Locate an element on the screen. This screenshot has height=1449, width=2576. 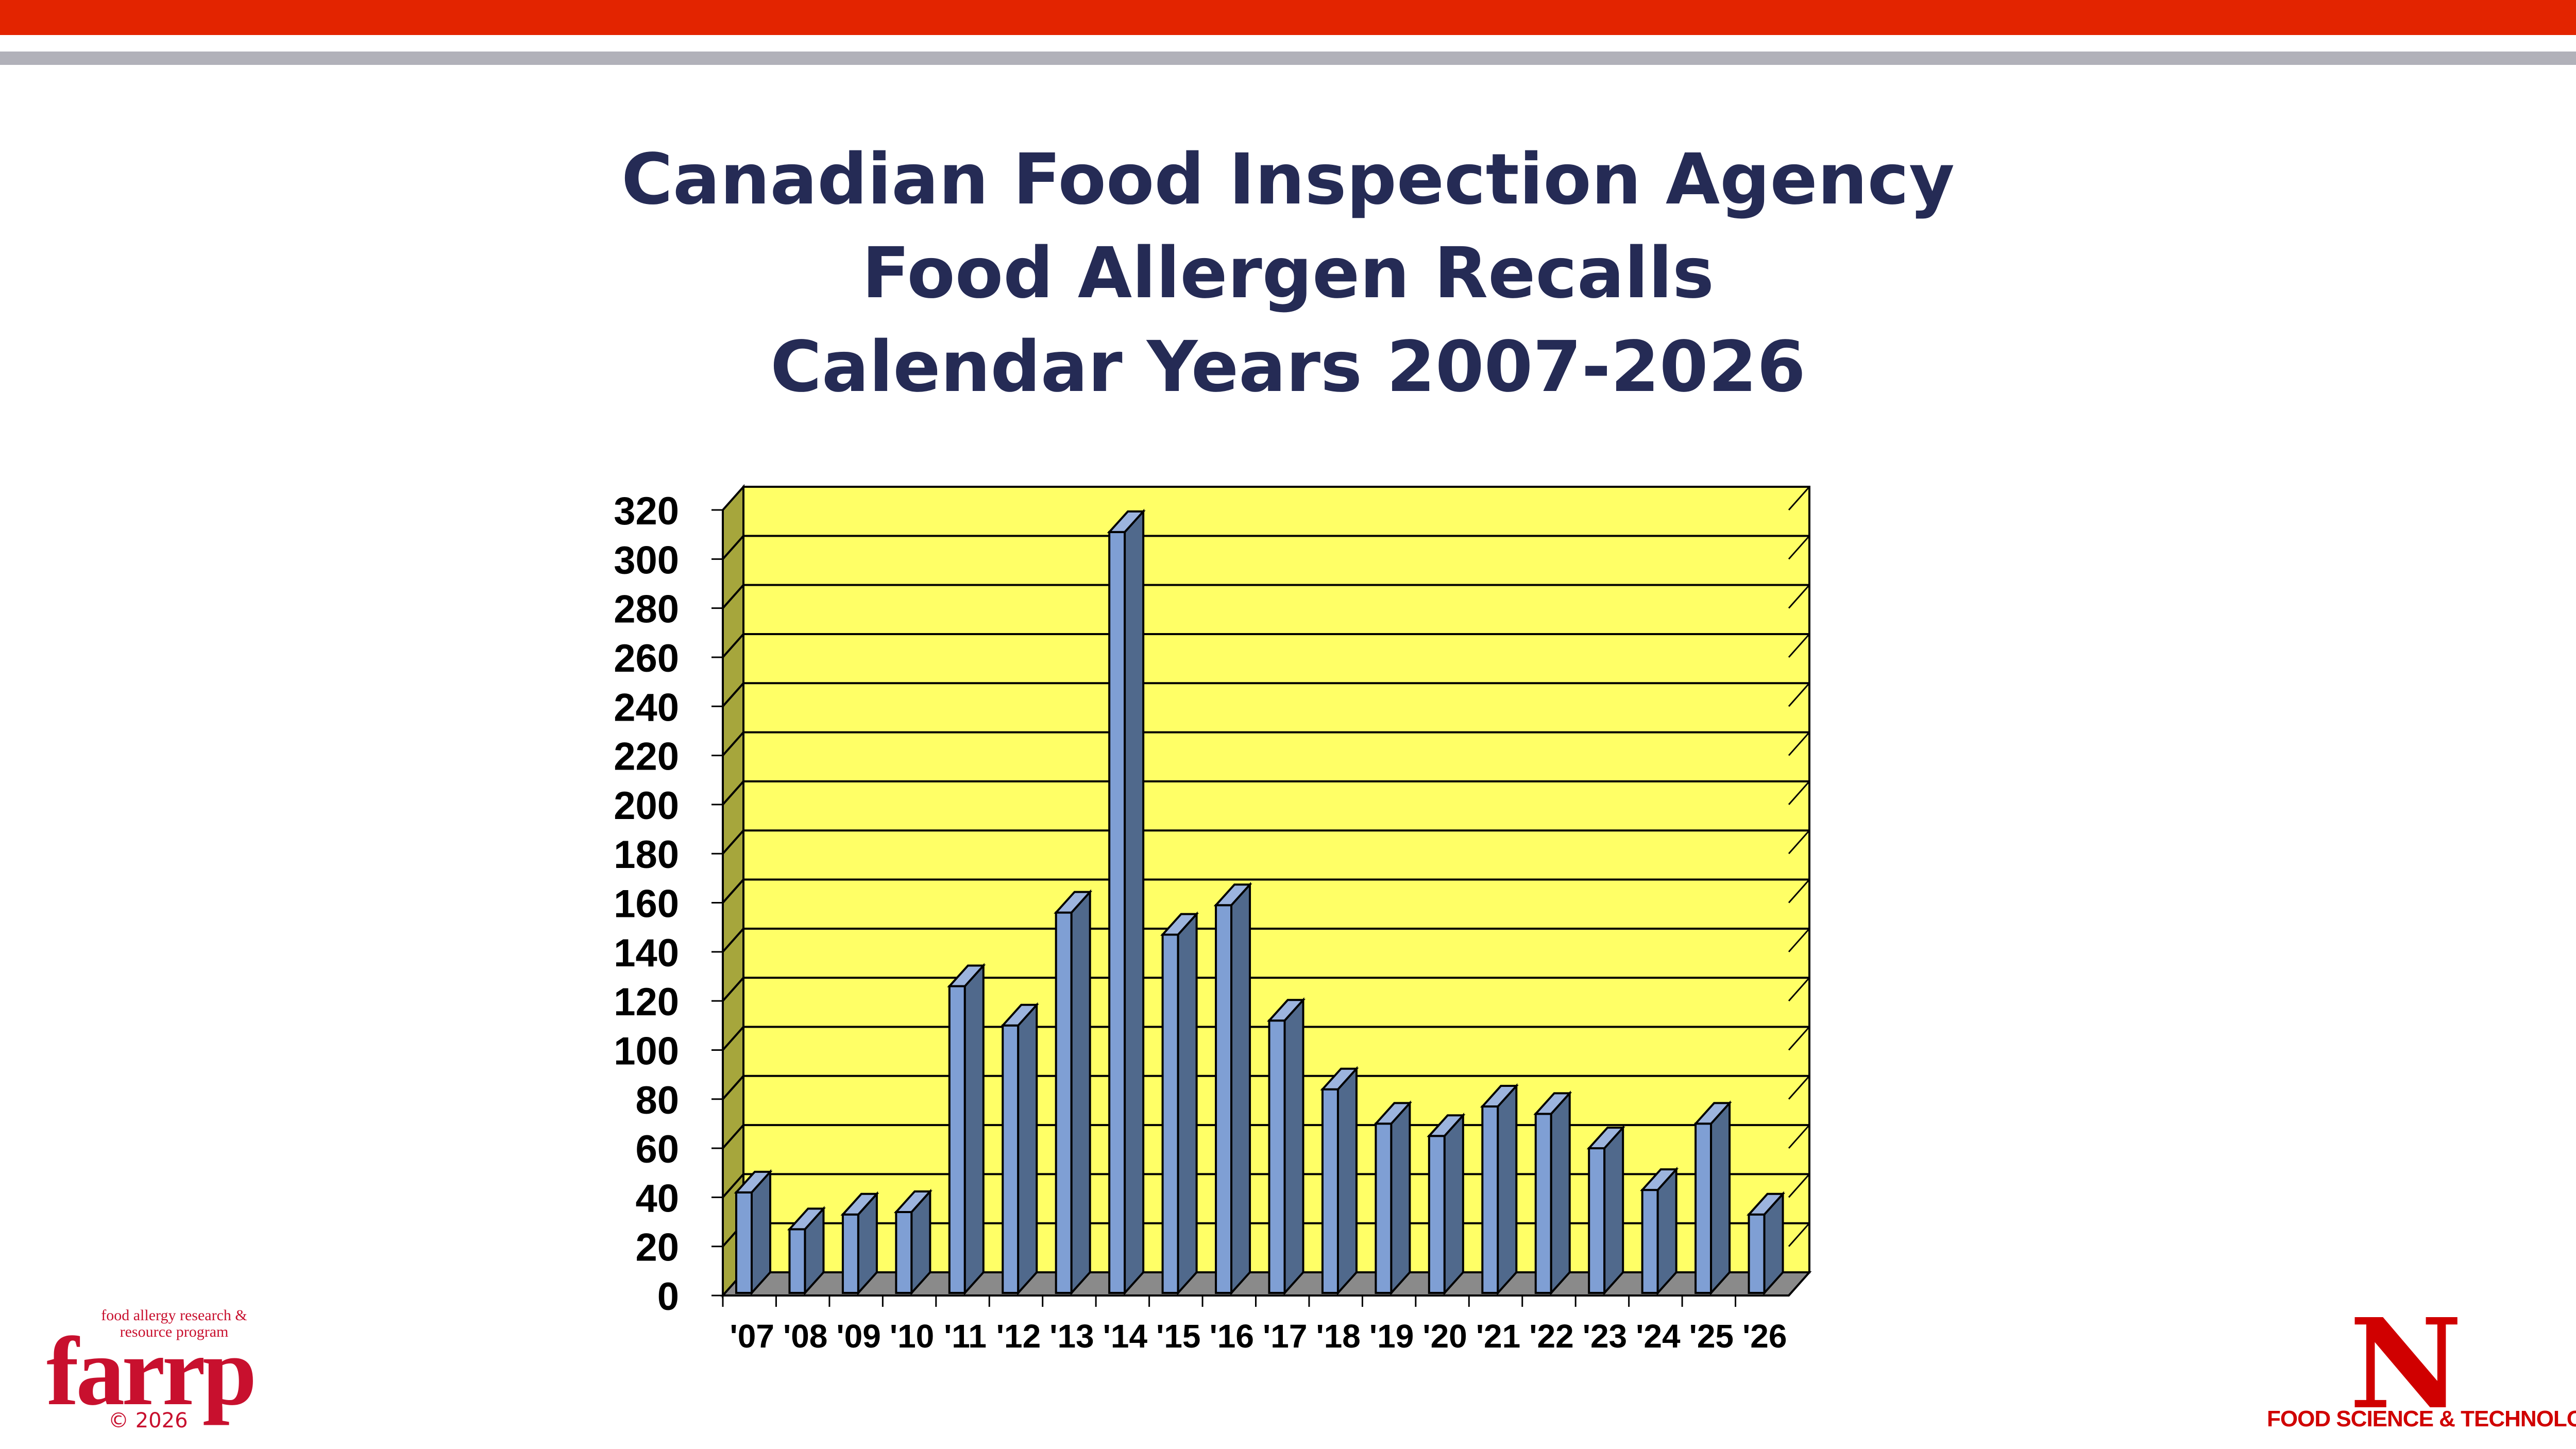
y-tick-label: 220 is located at coordinates (646, 757).